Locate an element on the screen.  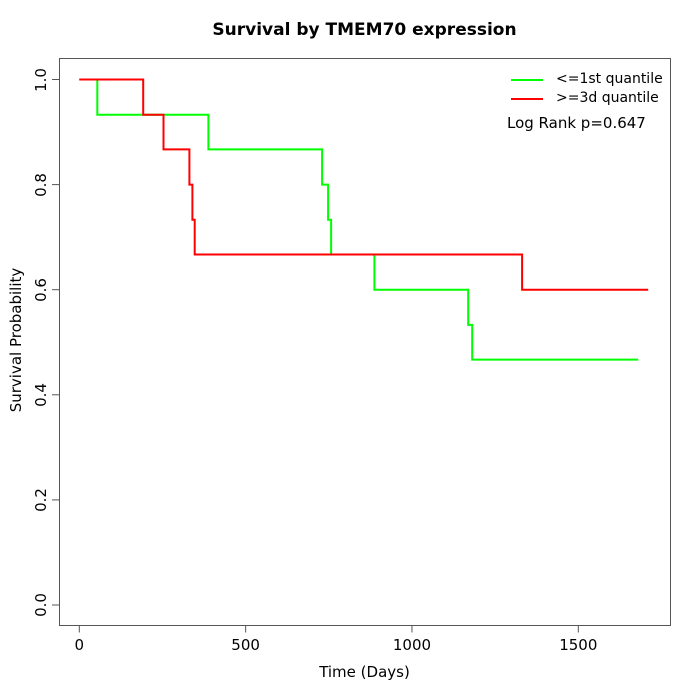
log-rank-annotation: Log Rank p=0.647 is located at coordinates (576, 123).